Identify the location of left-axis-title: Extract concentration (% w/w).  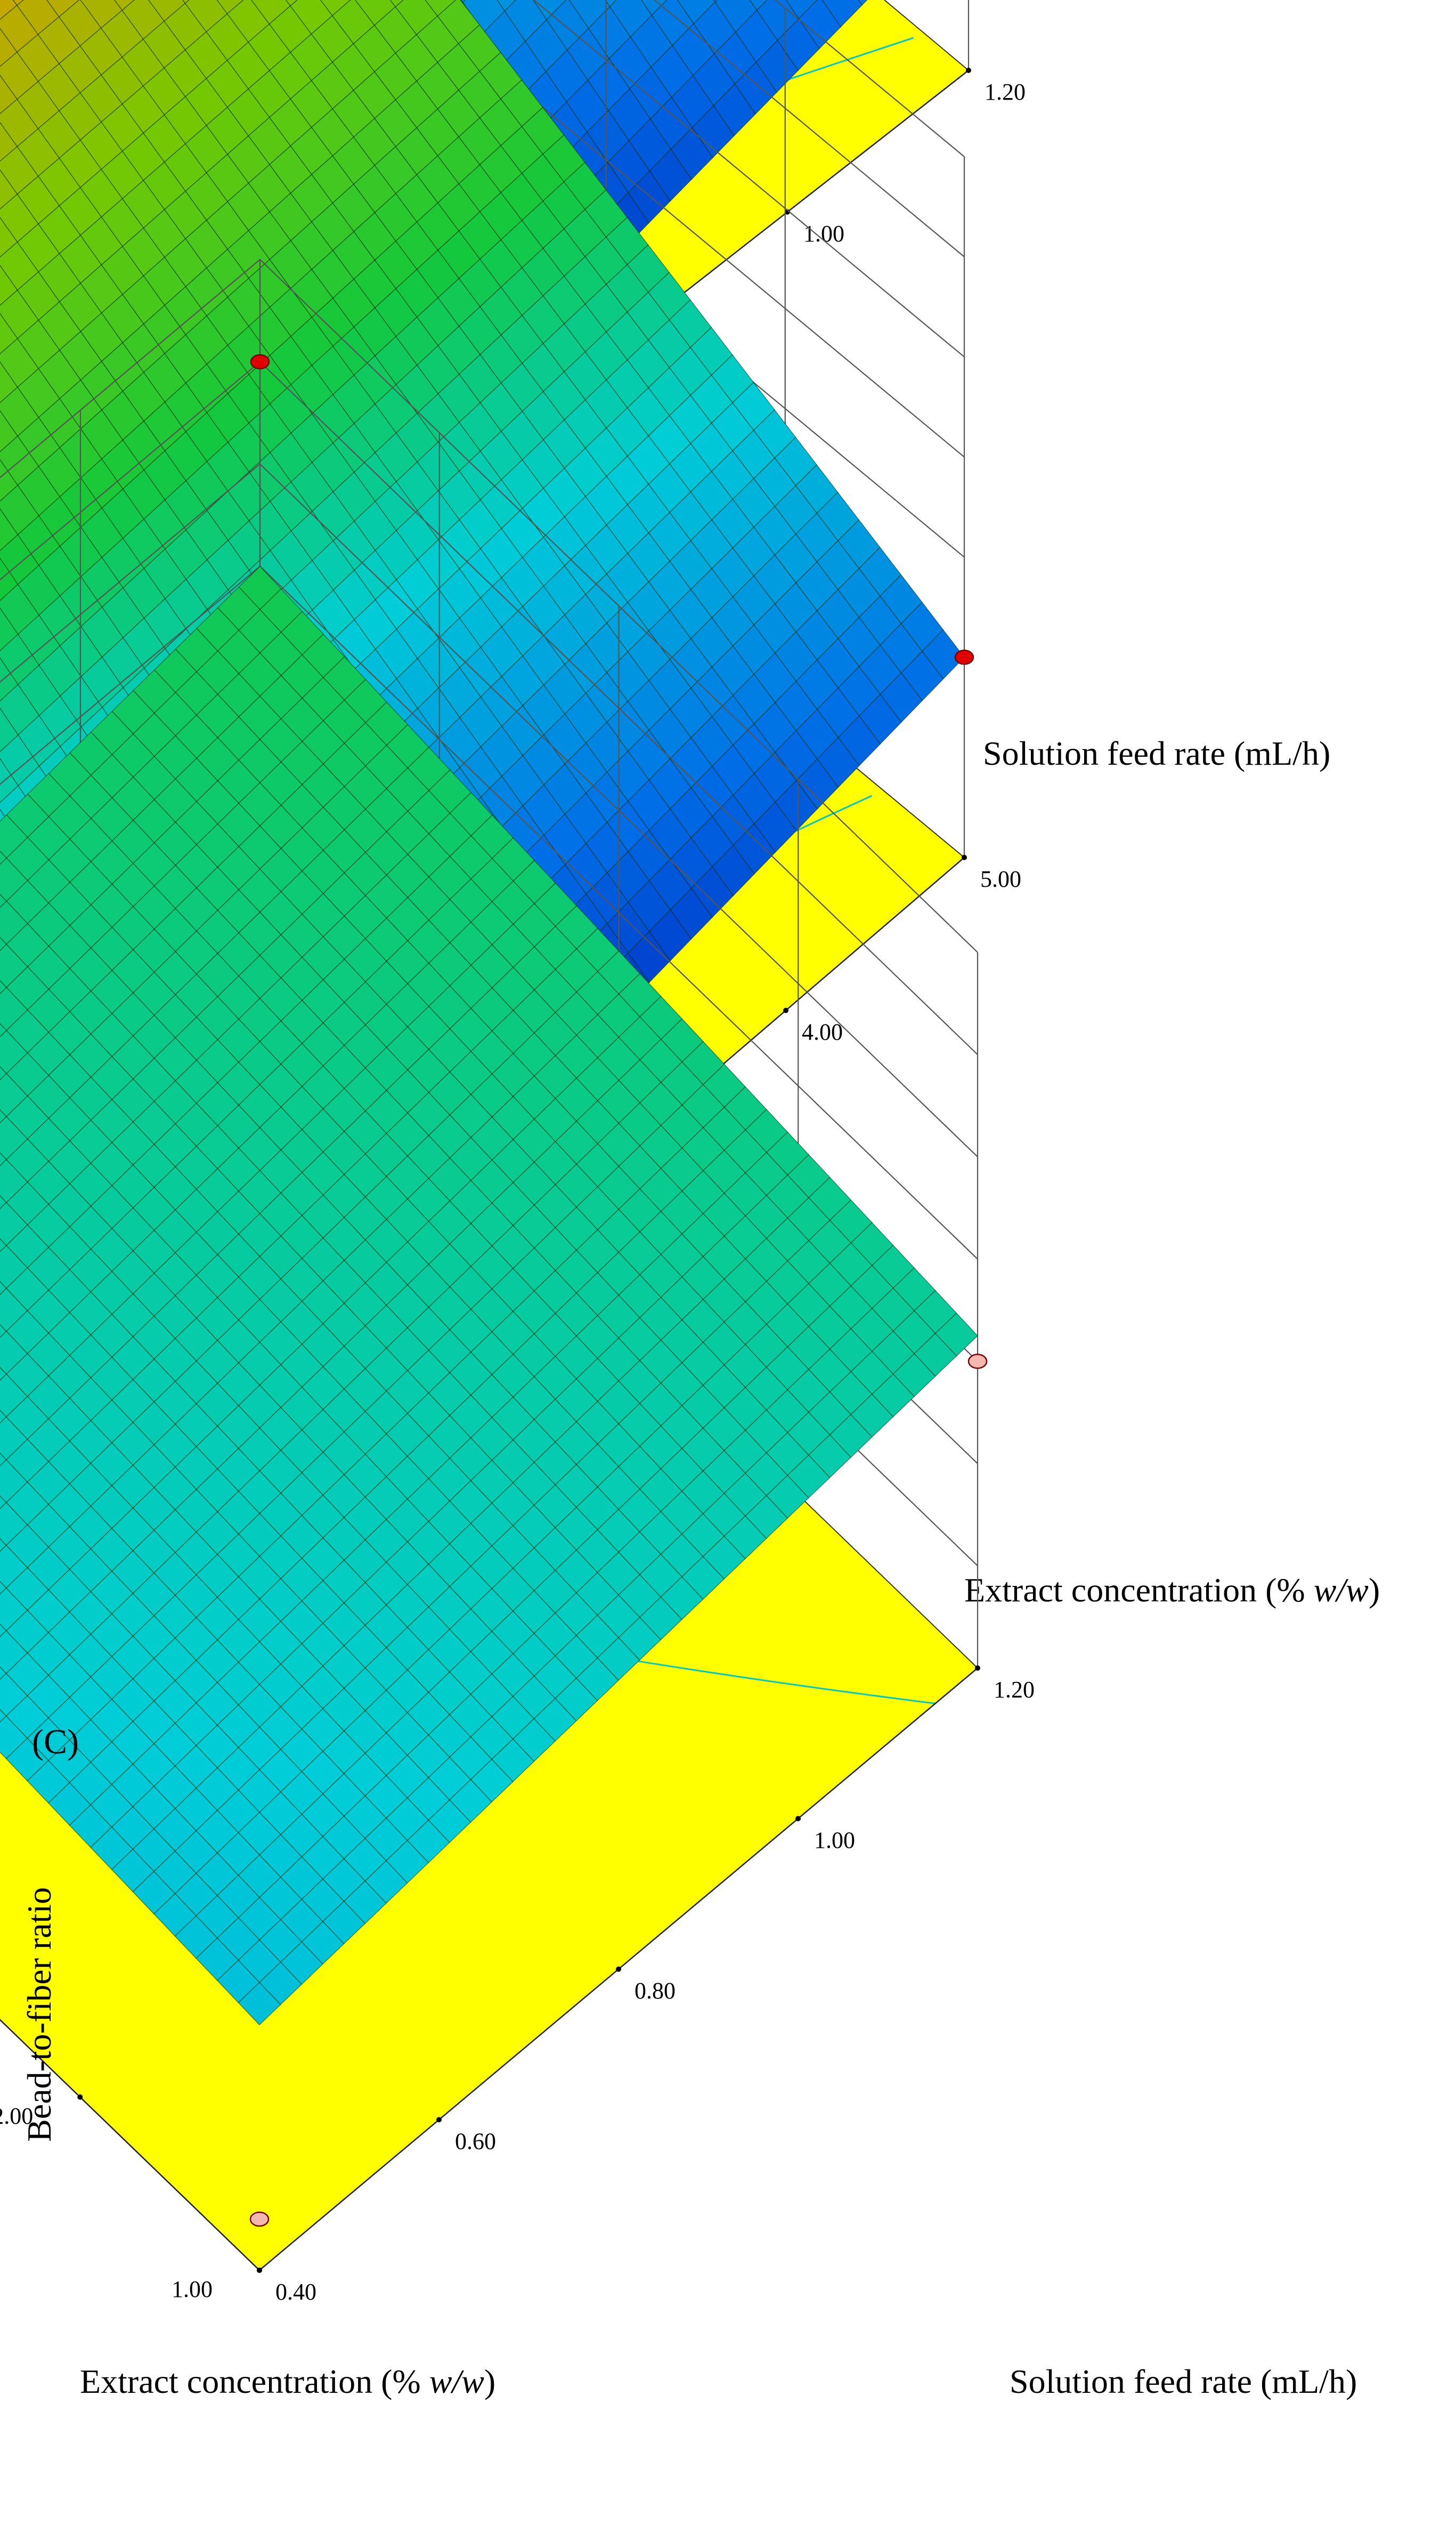
(287, 2381).